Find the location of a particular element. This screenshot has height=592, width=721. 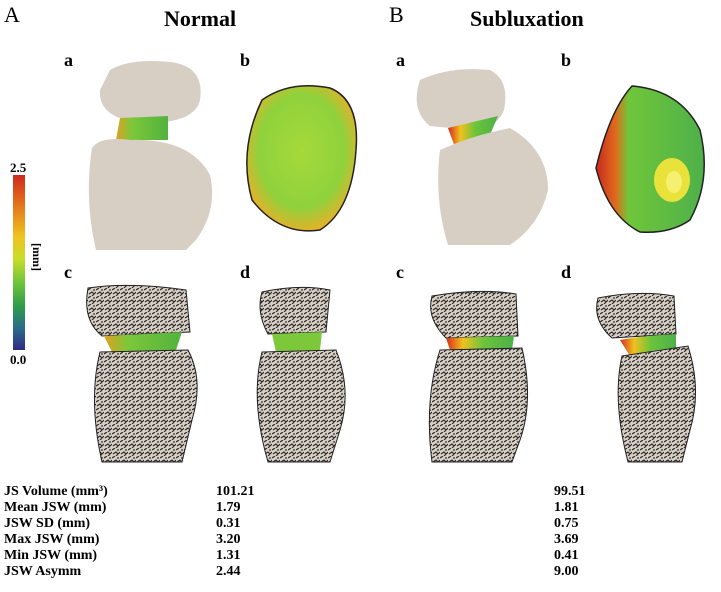

stat-label-volume: JS Volume (mm³) is located at coordinates (56, 491).